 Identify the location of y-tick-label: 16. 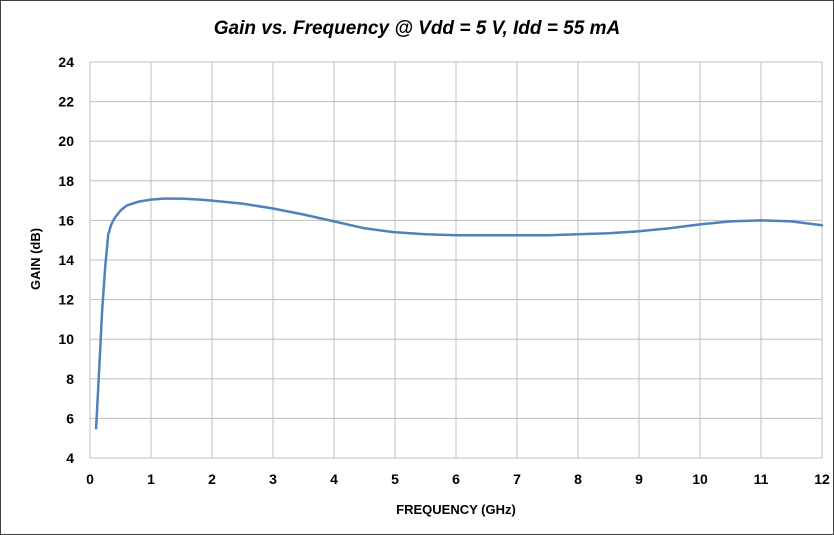
(66, 220).